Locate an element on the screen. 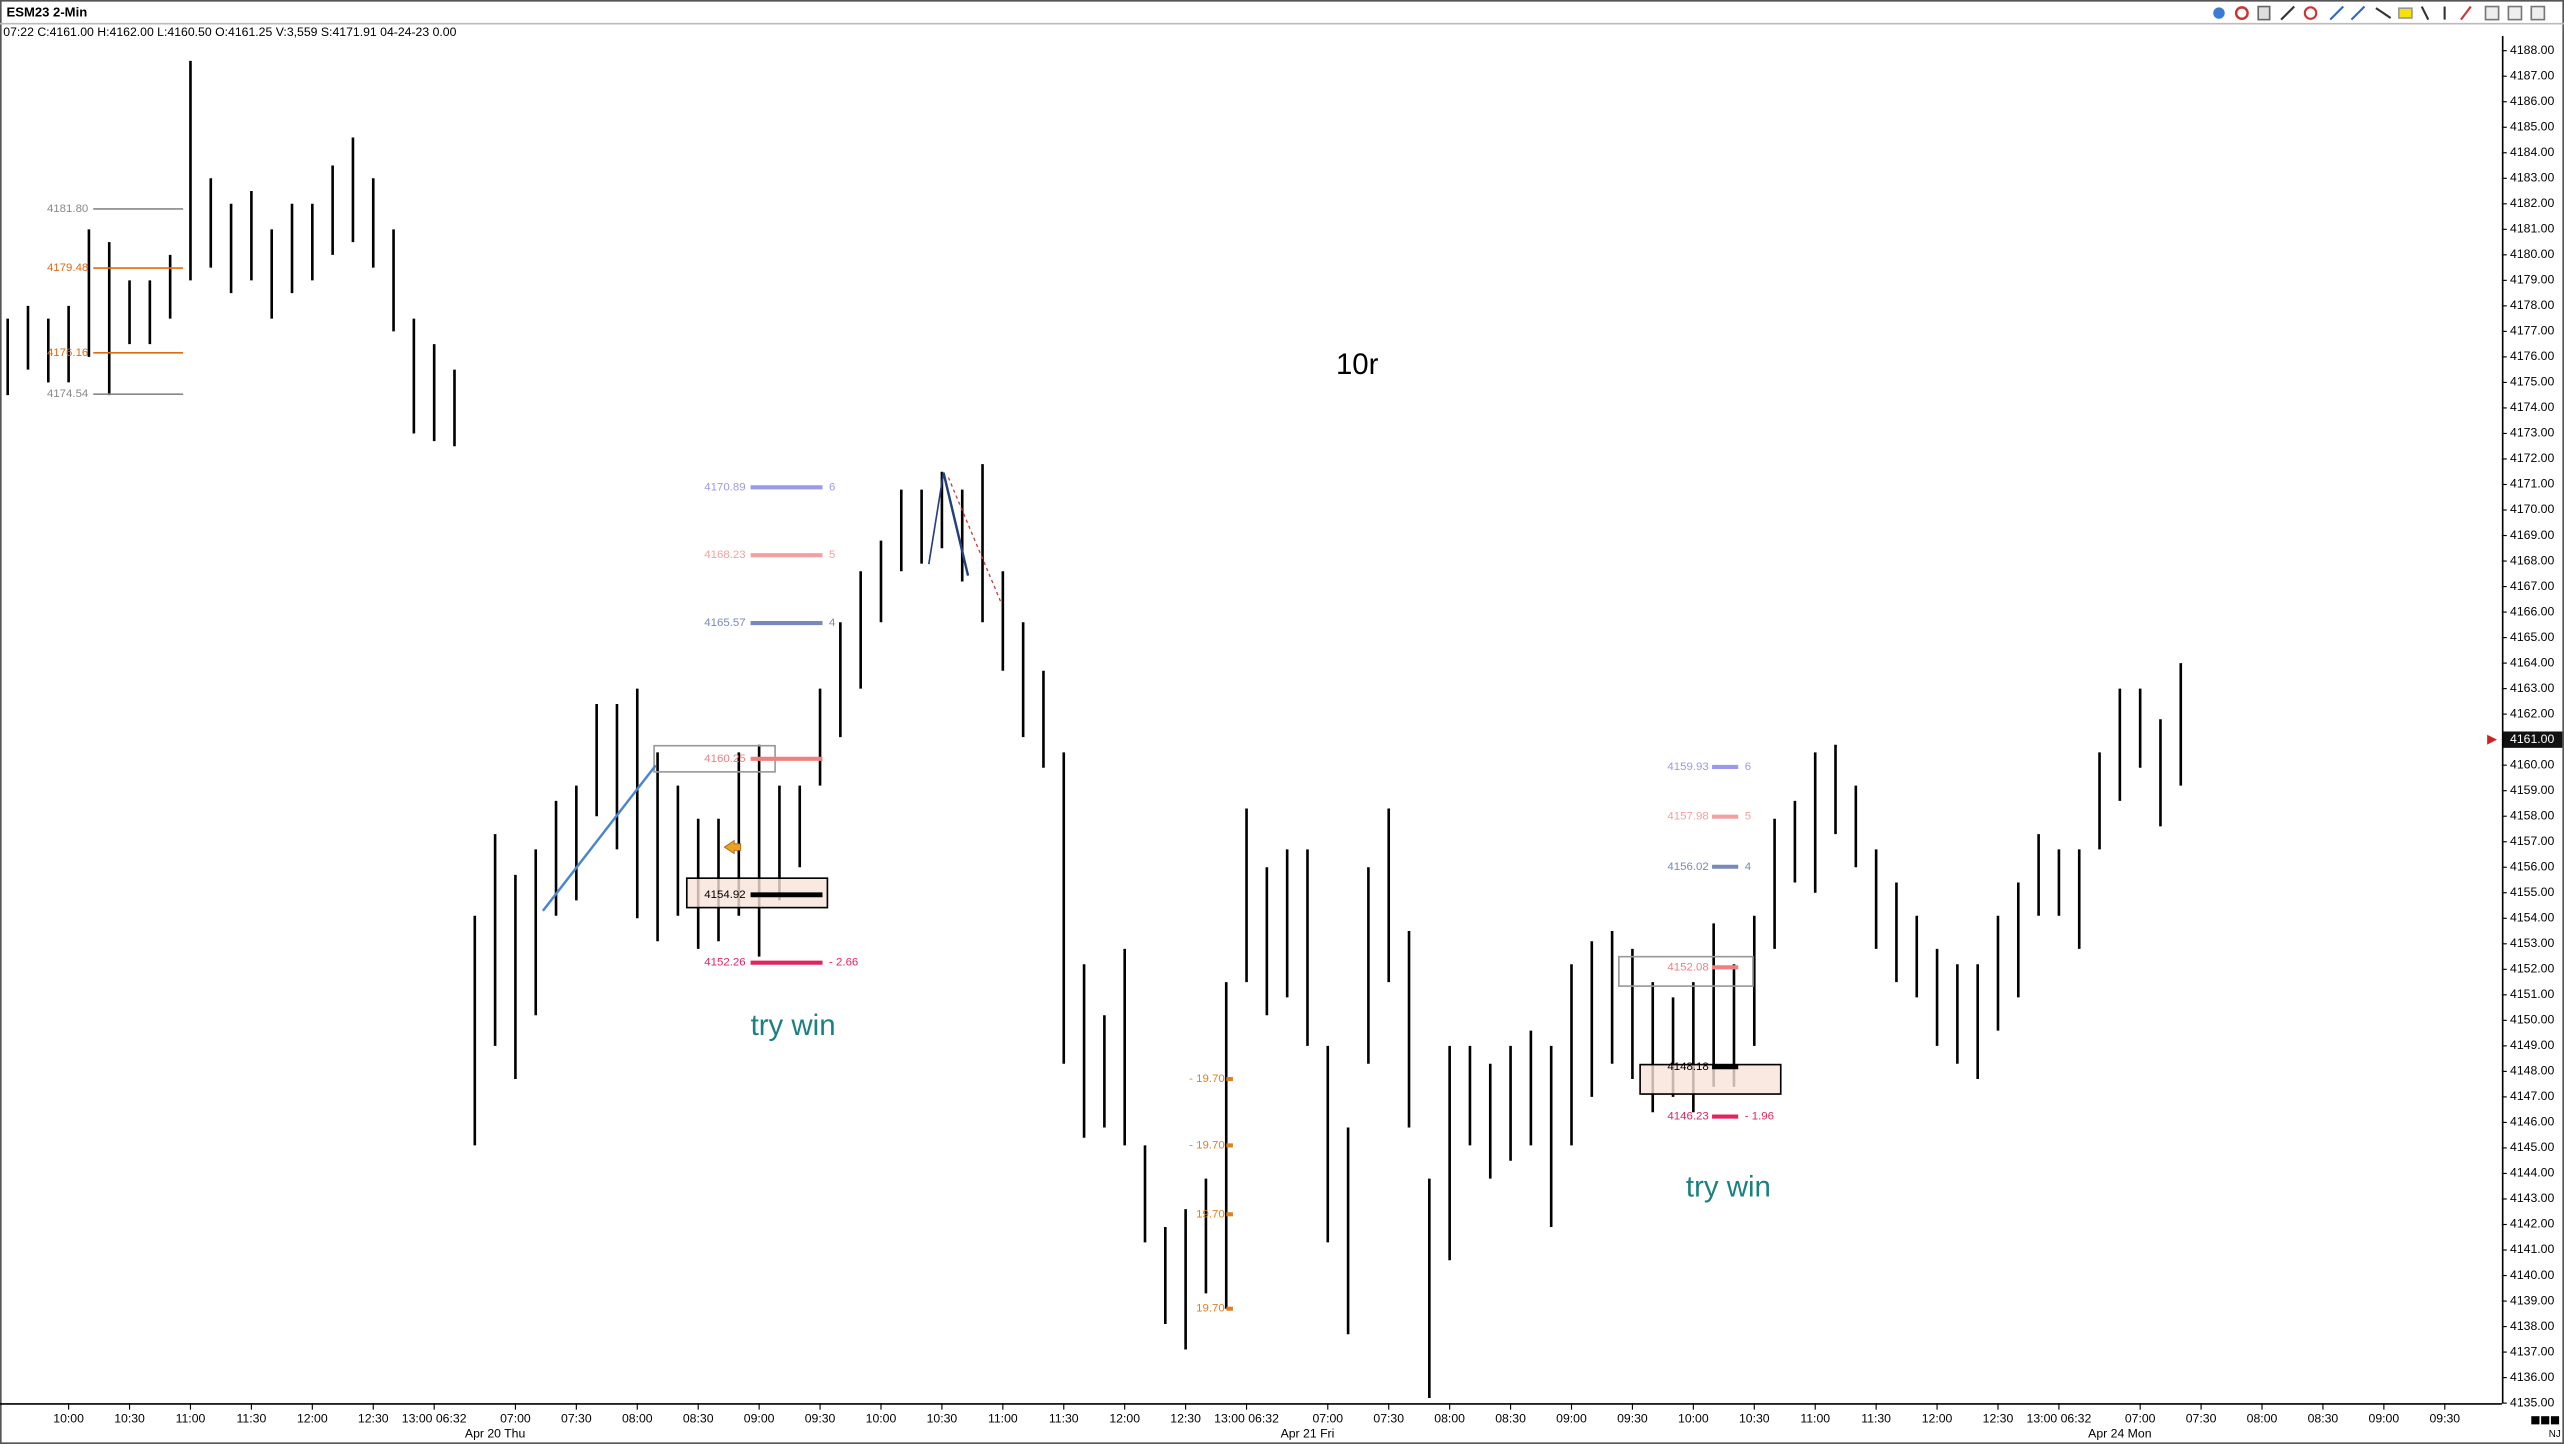  y-tick-label: 4172.00 is located at coordinates (2532, 458).